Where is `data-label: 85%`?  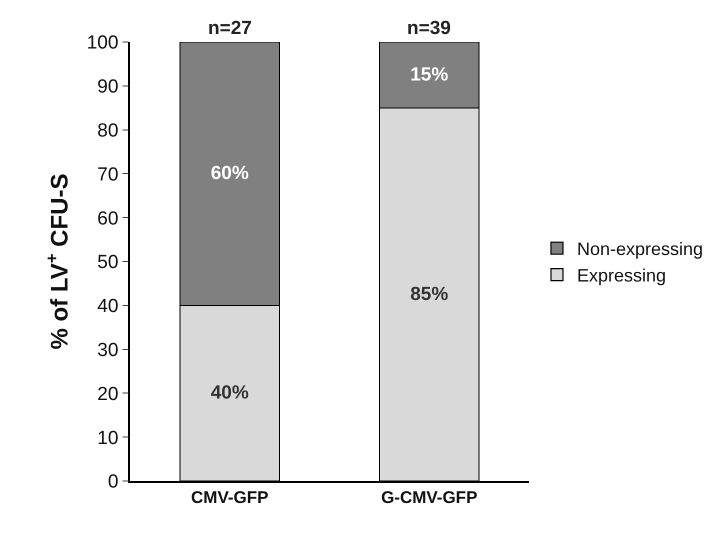 data-label: 85% is located at coordinates (429, 294).